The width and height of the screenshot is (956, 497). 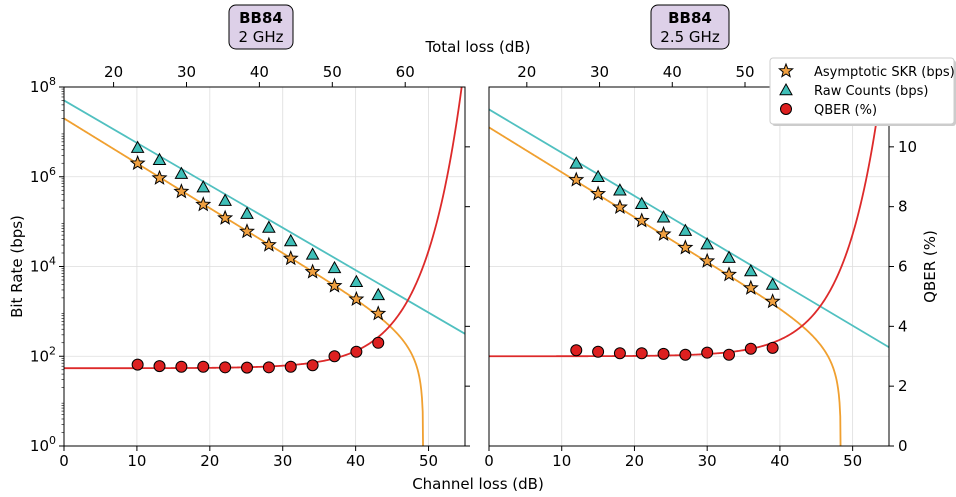 I want to click on qber-tick-label: 4, so click(x=903, y=326).